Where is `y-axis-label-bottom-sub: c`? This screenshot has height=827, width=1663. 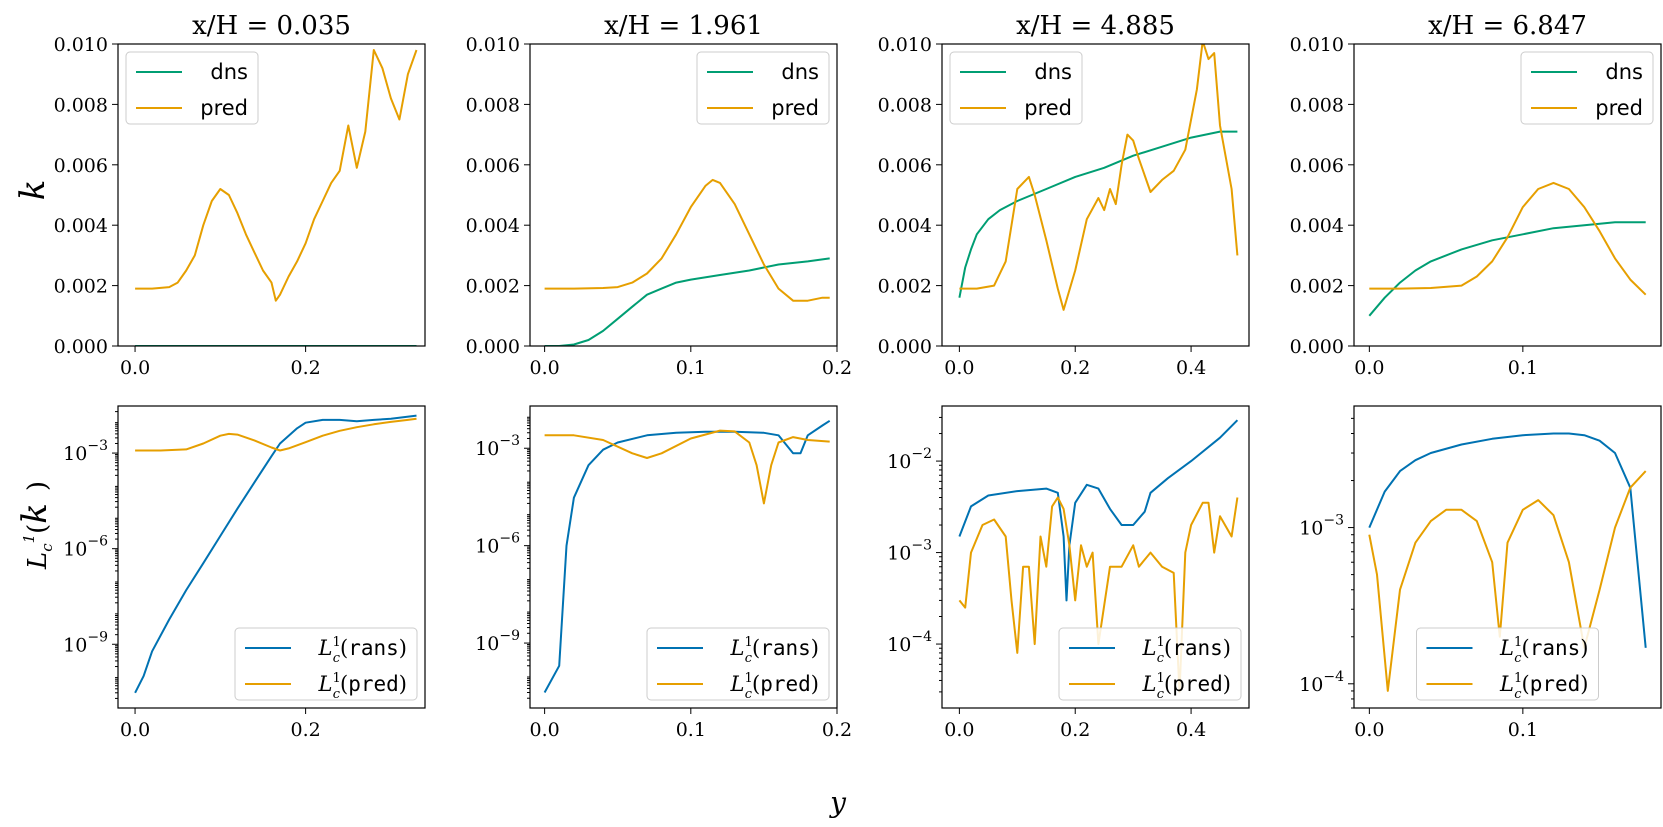
y-axis-label-bottom-sub: c is located at coordinates (47, 547).